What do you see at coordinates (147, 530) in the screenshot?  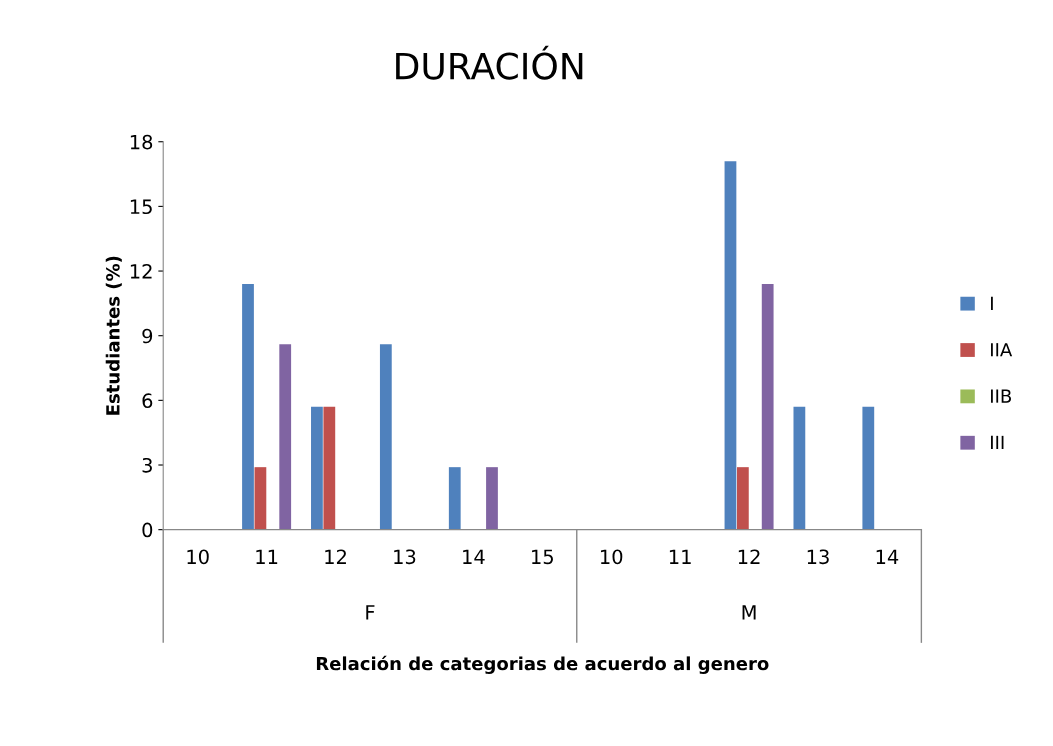 I see `y-tick-label: 0` at bounding box center [147, 530].